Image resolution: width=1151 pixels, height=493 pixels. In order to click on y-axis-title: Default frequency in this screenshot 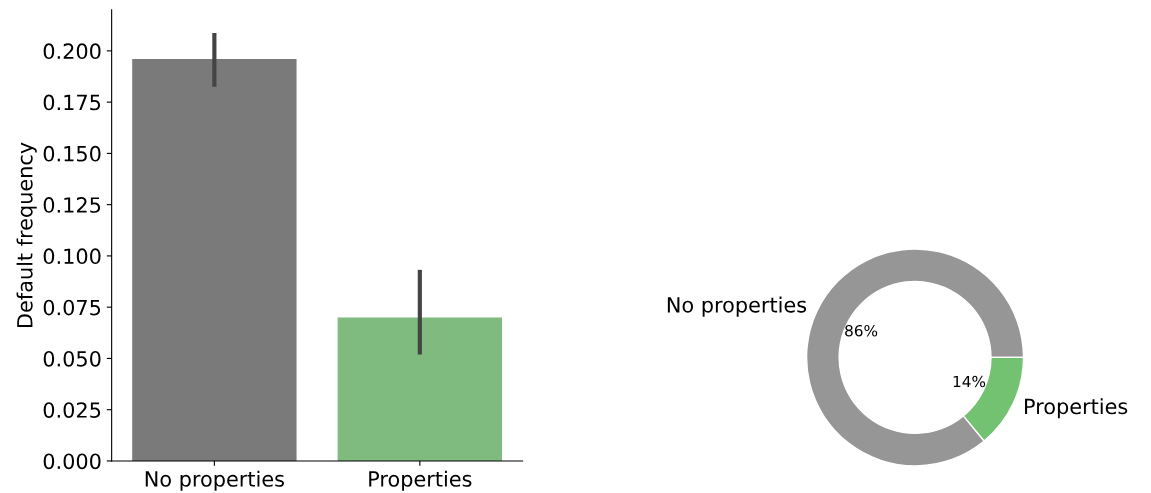, I will do `click(26, 234)`.